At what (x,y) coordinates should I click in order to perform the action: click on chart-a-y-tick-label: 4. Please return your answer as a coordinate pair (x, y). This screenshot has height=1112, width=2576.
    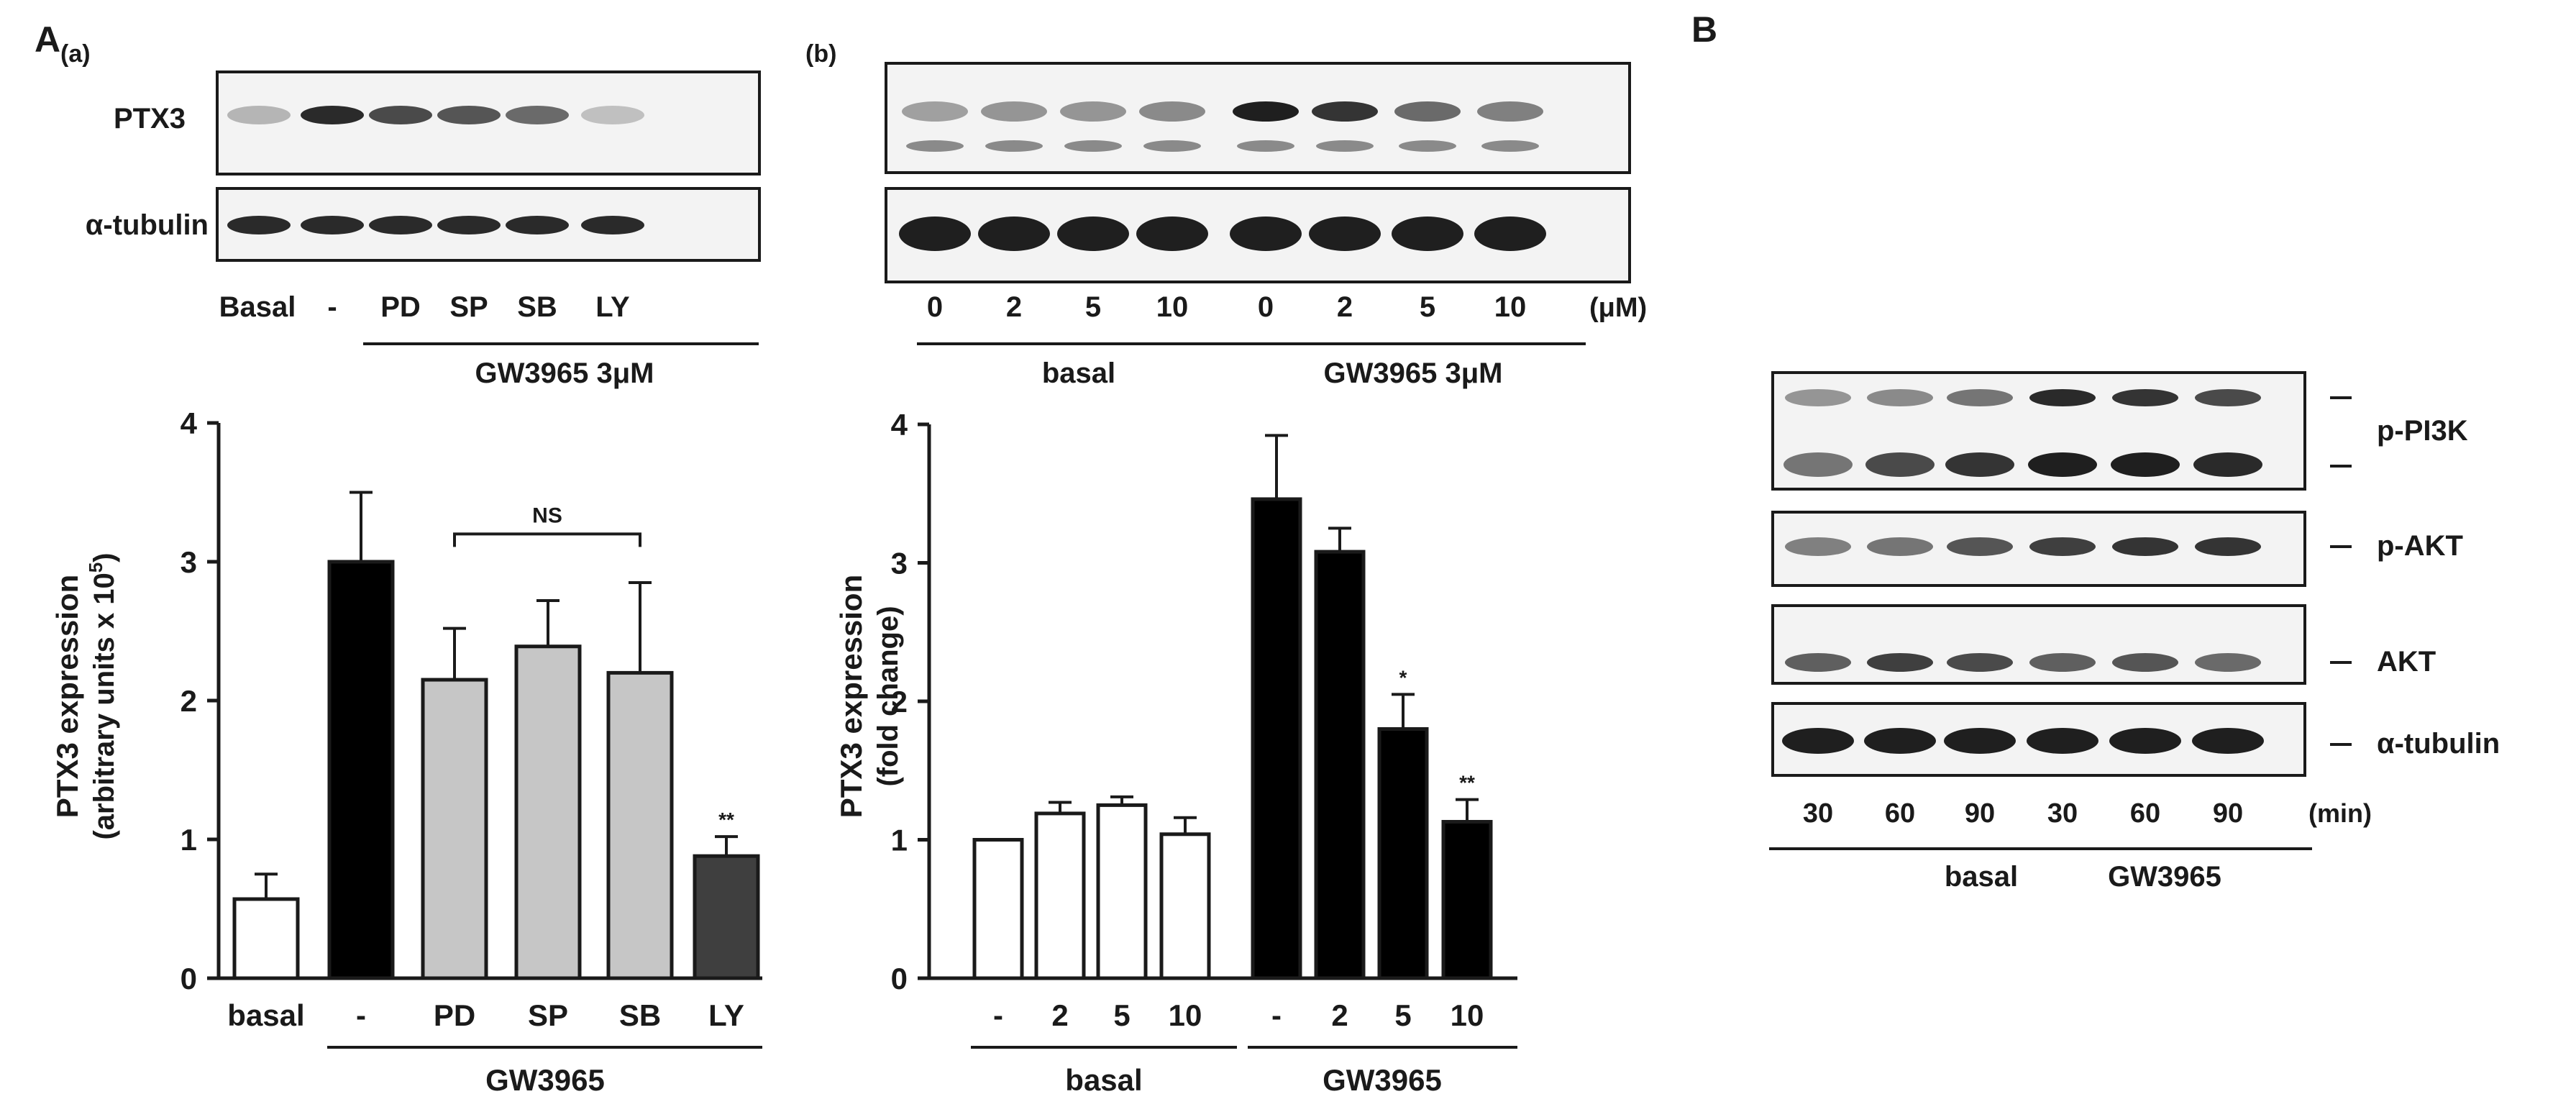
    Looking at the image, I should click on (189, 423).